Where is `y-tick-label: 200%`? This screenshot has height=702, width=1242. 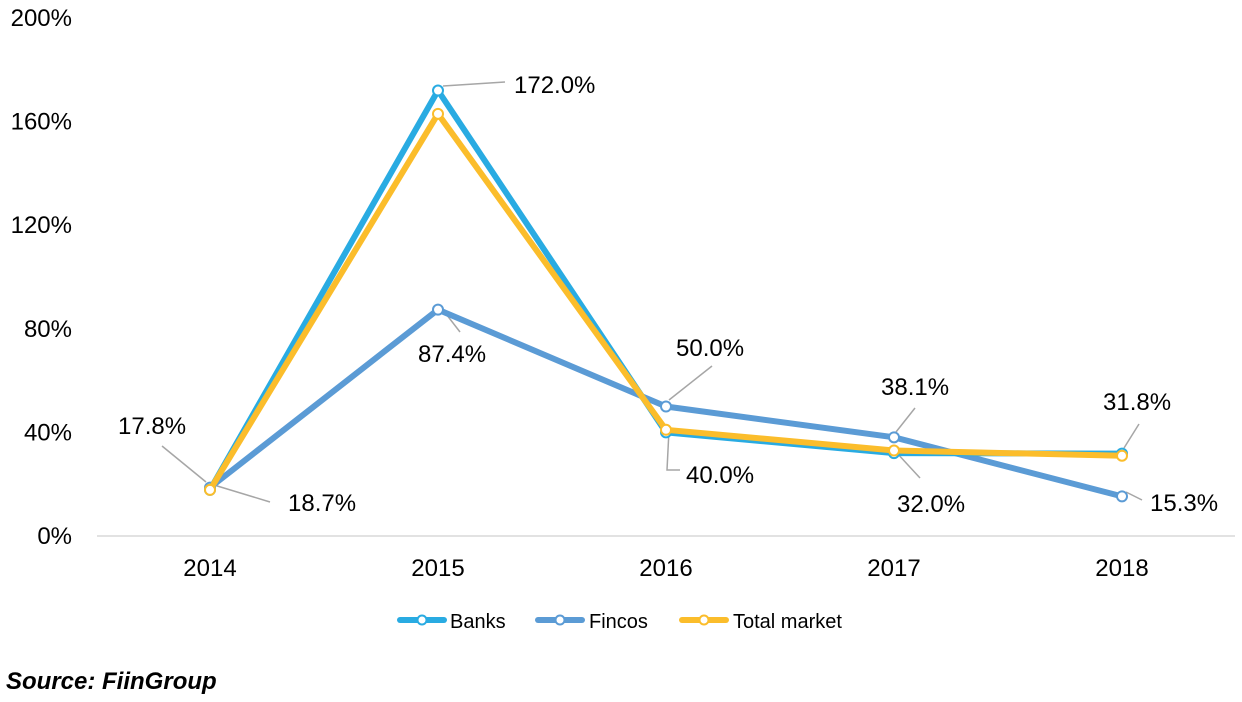
y-tick-label: 200% is located at coordinates (41, 18).